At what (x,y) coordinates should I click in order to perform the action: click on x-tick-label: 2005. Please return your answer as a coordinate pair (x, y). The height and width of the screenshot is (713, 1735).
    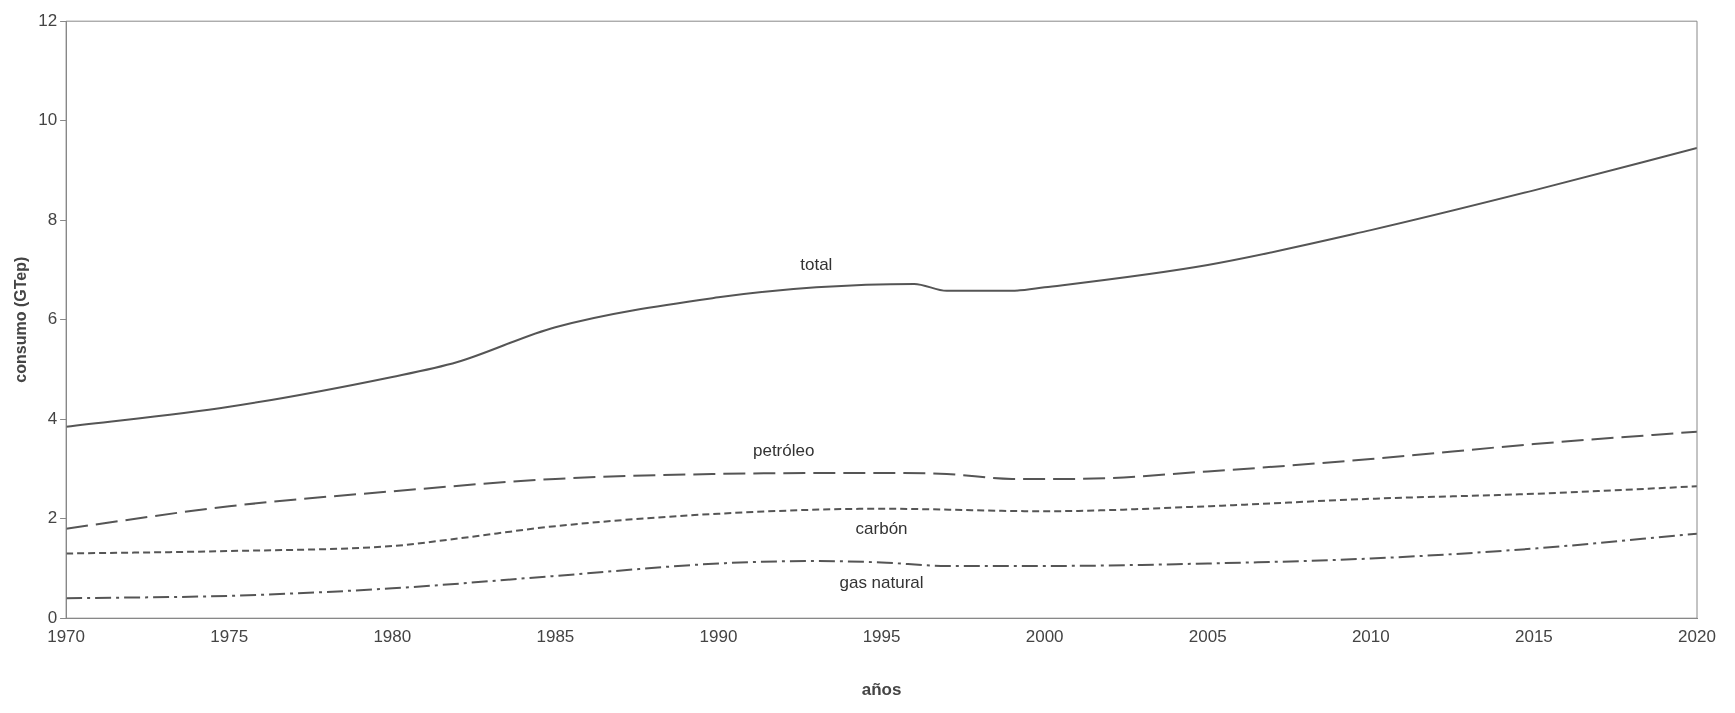
    Looking at the image, I should click on (1207, 637).